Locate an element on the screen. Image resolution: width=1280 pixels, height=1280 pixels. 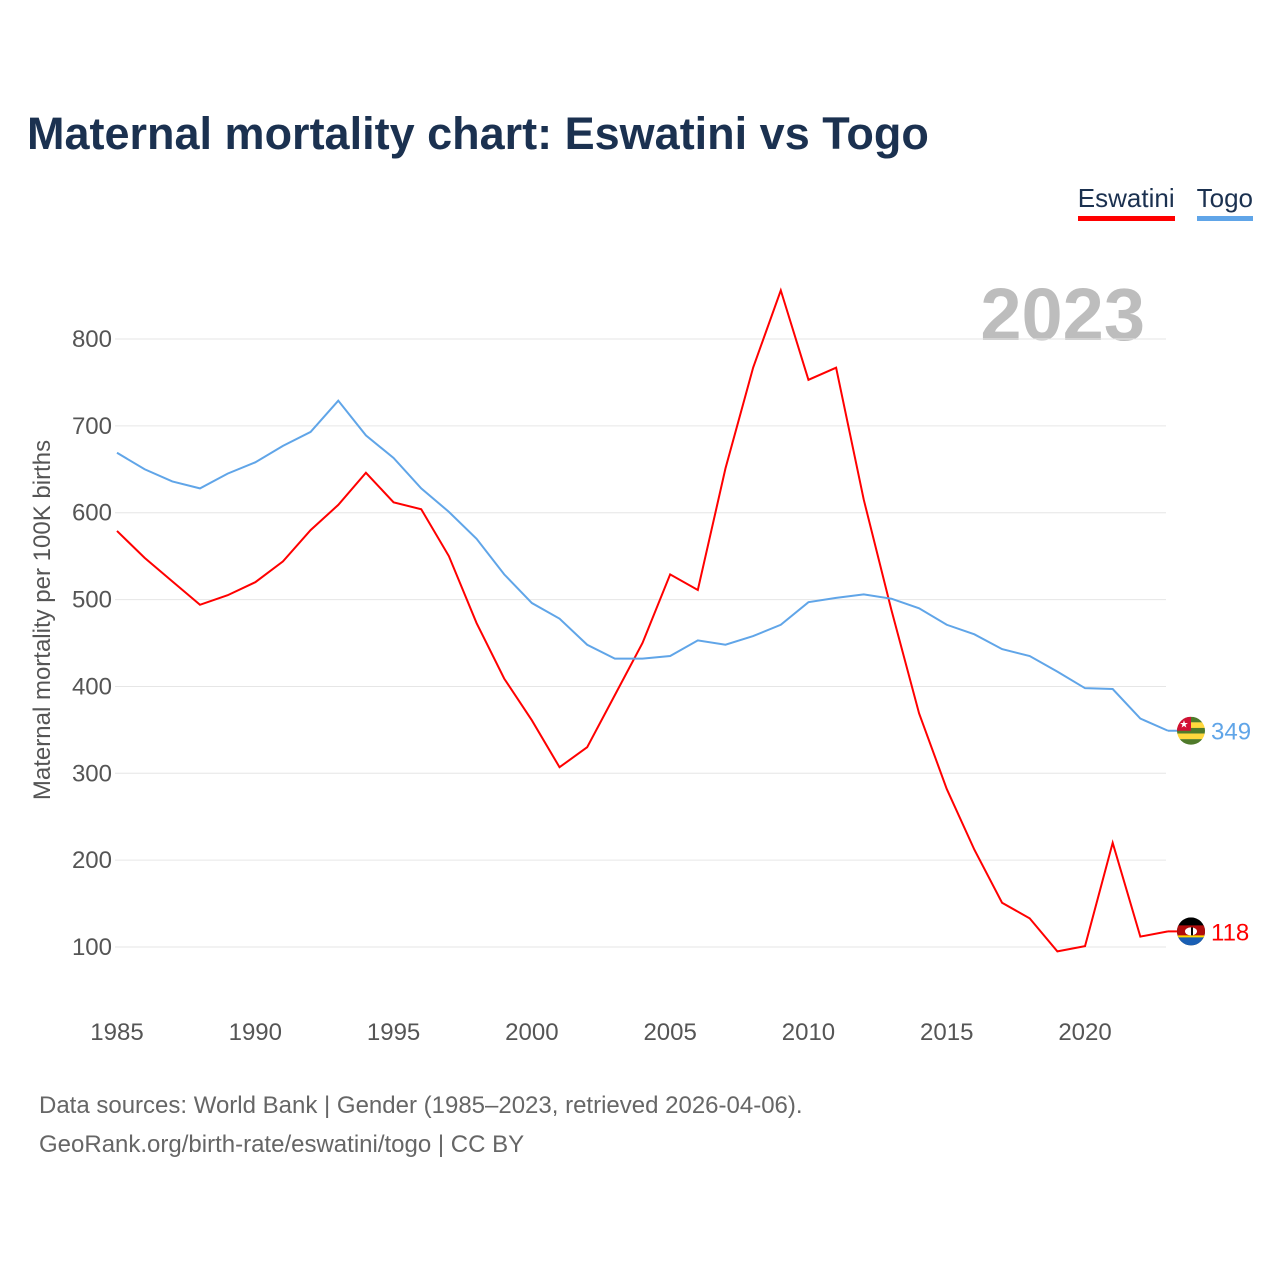
y-tick-label: 800 is located at coordinates (92, 339).